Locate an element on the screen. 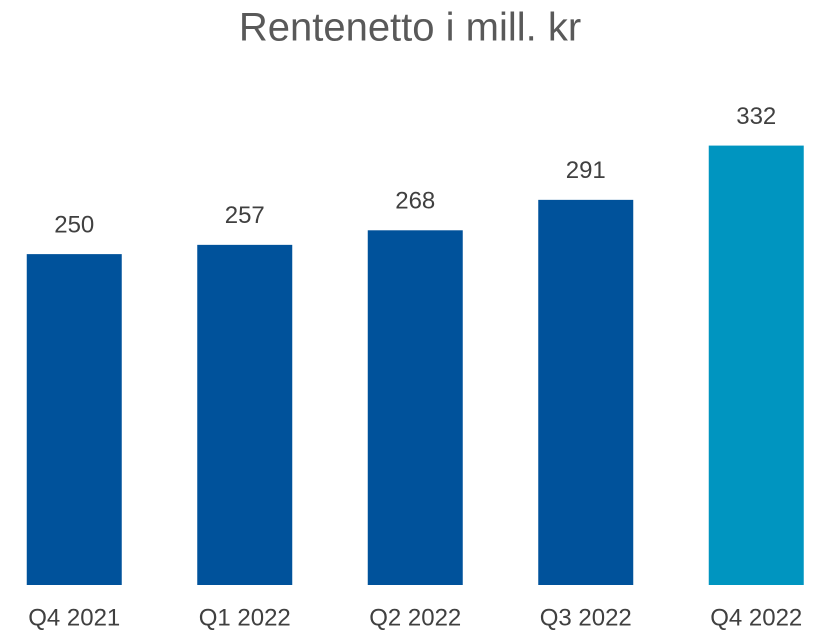 This screenshot has height=633, width=816. chart-title: Rentenetto i mill. kr is located at coordinates (410, 28).